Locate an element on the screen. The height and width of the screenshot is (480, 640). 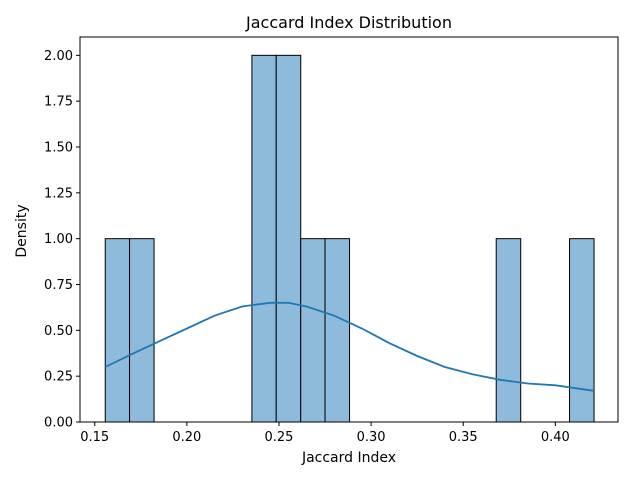
y-tick-label: 0.25 is located at coordinates (58, 377).